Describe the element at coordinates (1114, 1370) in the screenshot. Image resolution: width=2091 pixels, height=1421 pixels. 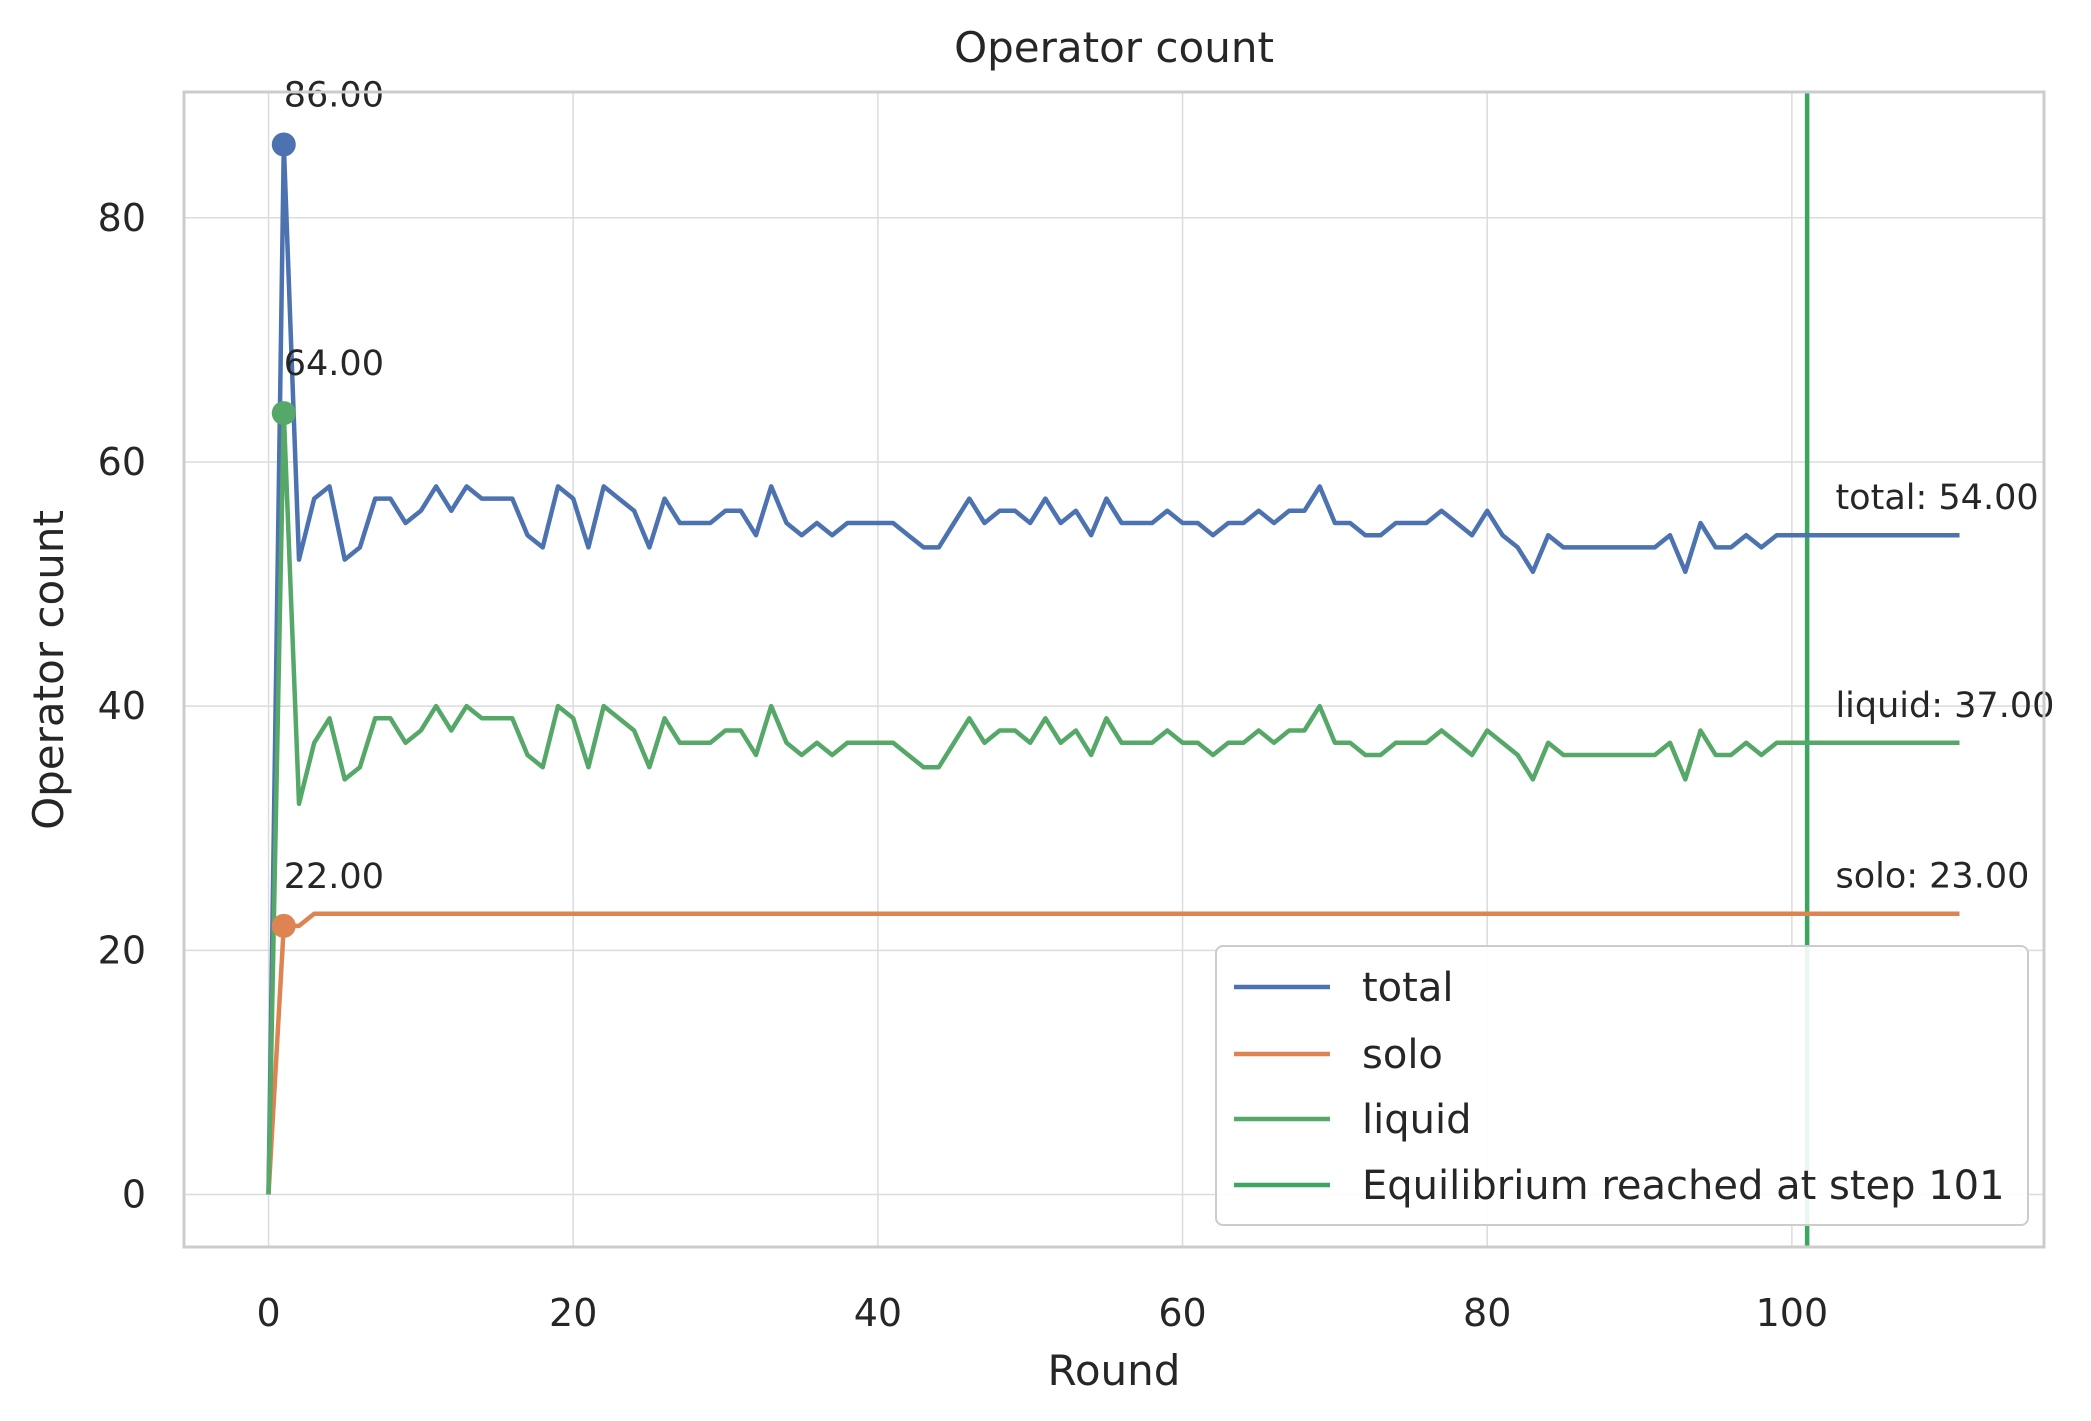
I see `x-axis-label: Round` at that location.